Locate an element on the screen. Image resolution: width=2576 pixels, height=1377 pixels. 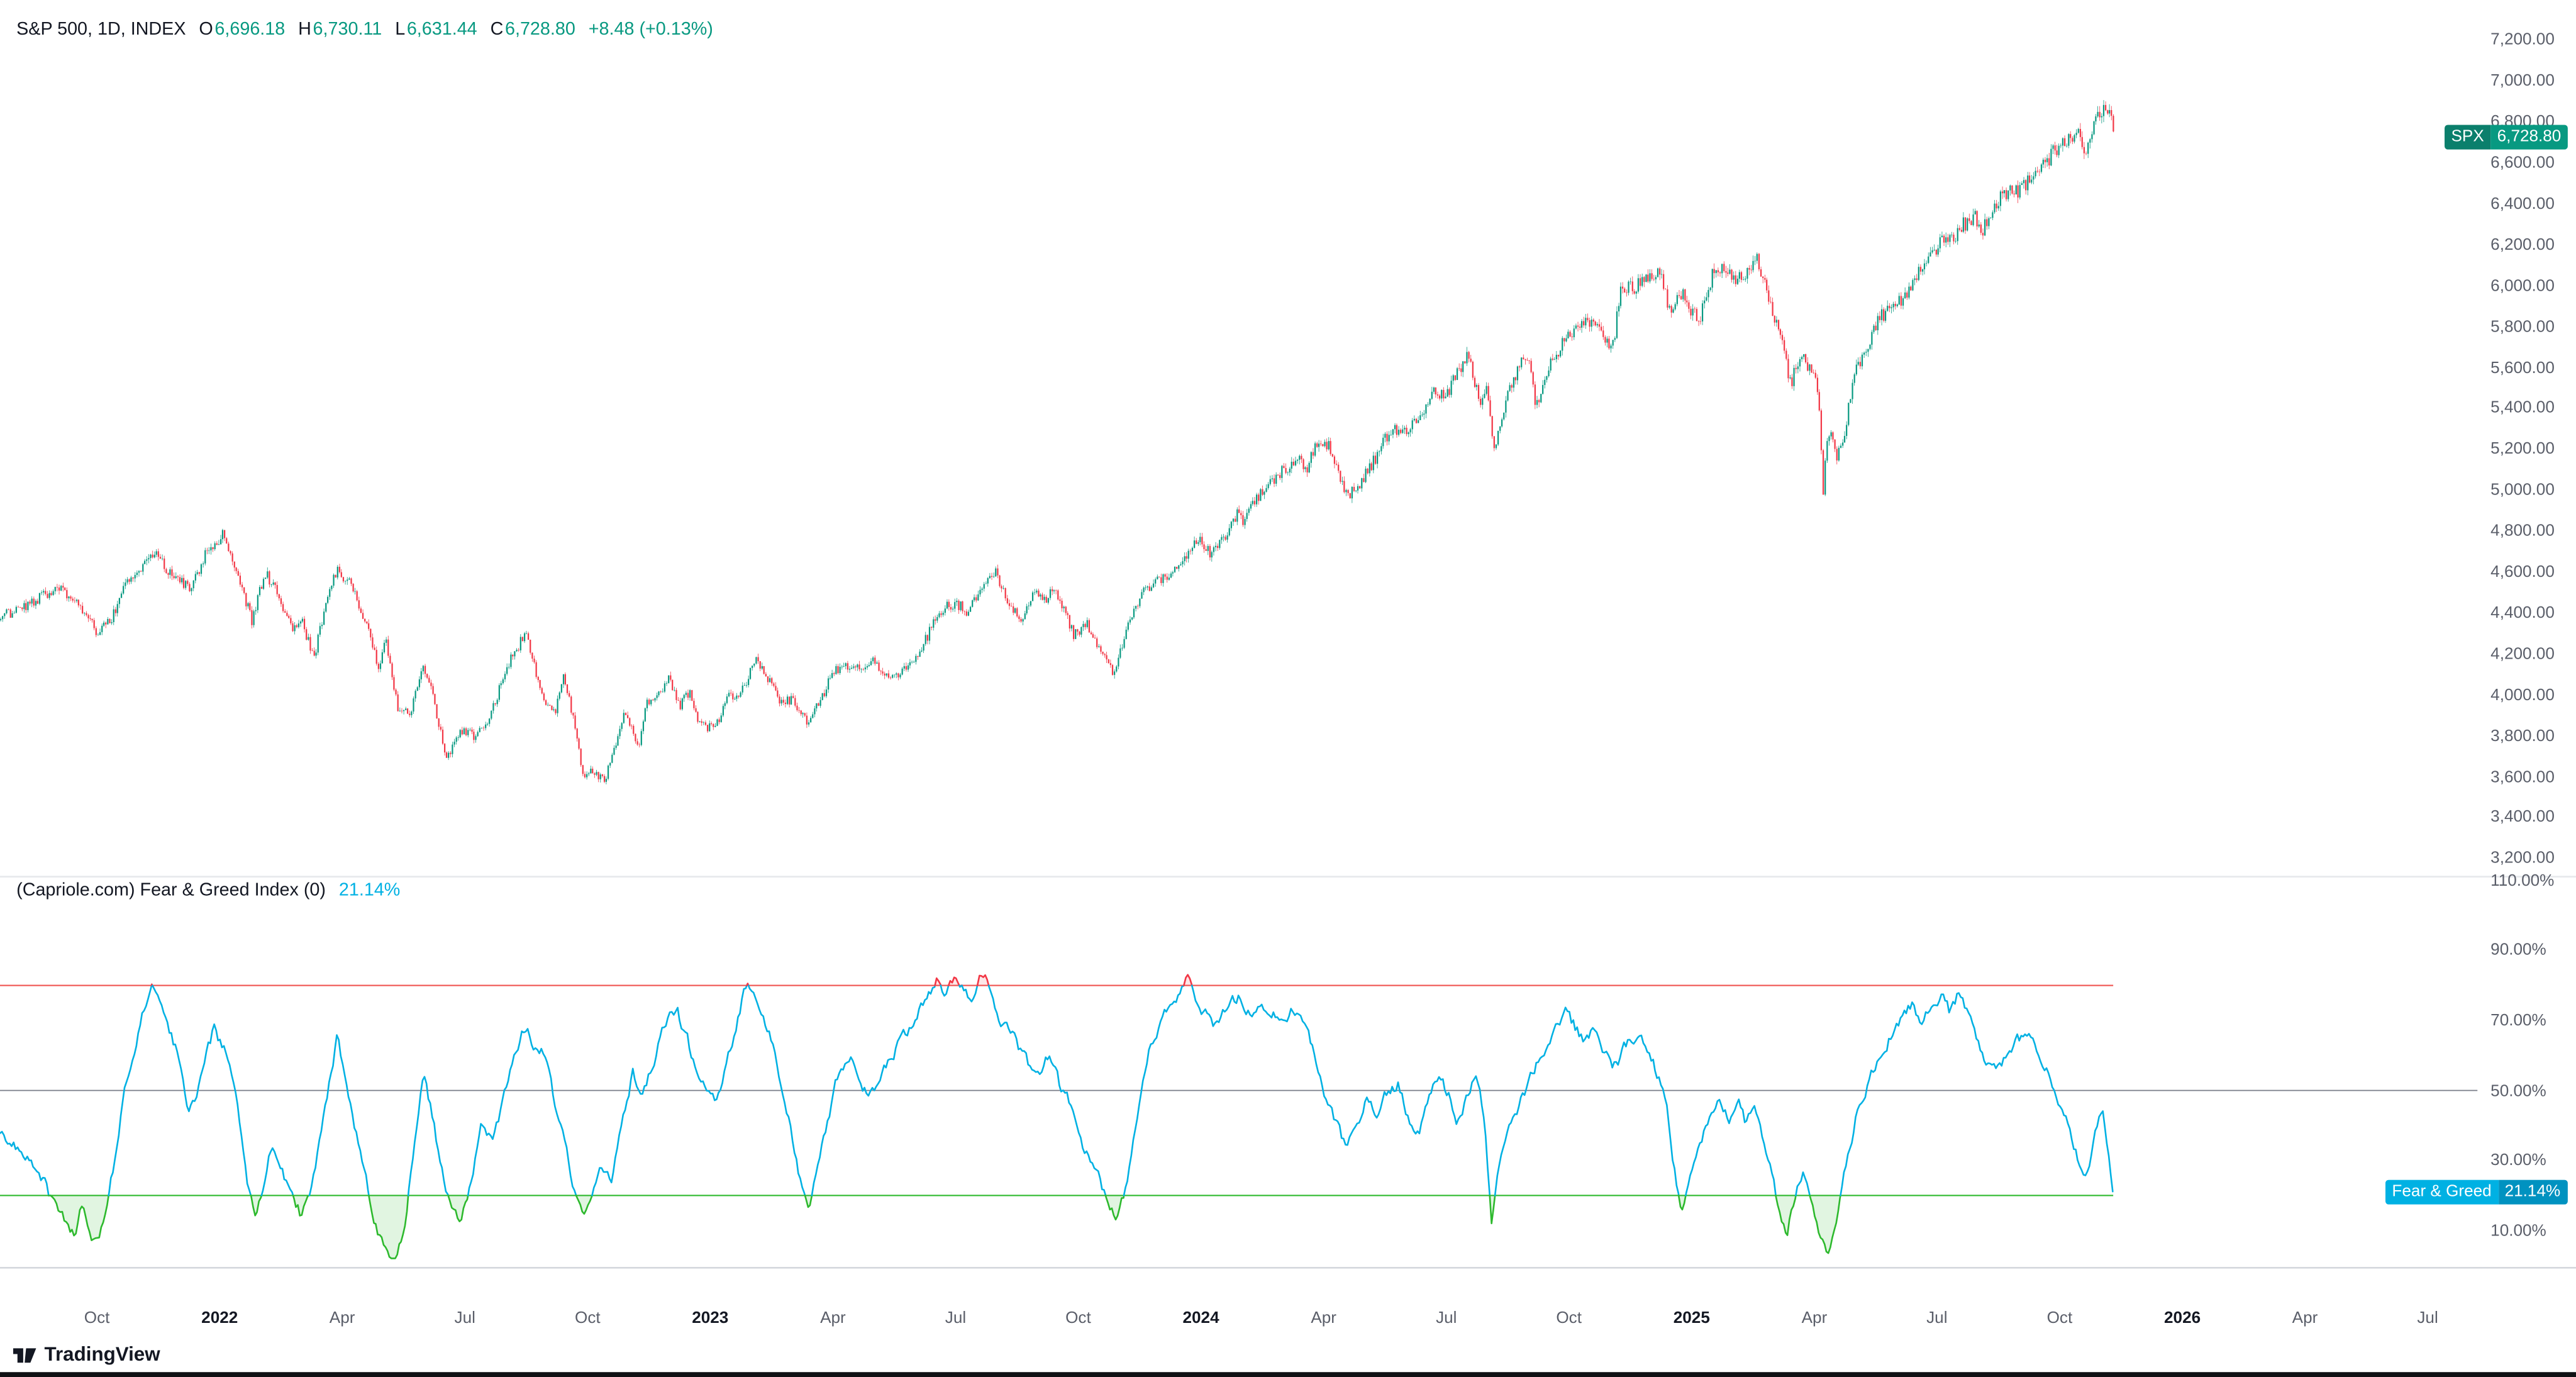
low-label: L is located at coordinates (400, 30).